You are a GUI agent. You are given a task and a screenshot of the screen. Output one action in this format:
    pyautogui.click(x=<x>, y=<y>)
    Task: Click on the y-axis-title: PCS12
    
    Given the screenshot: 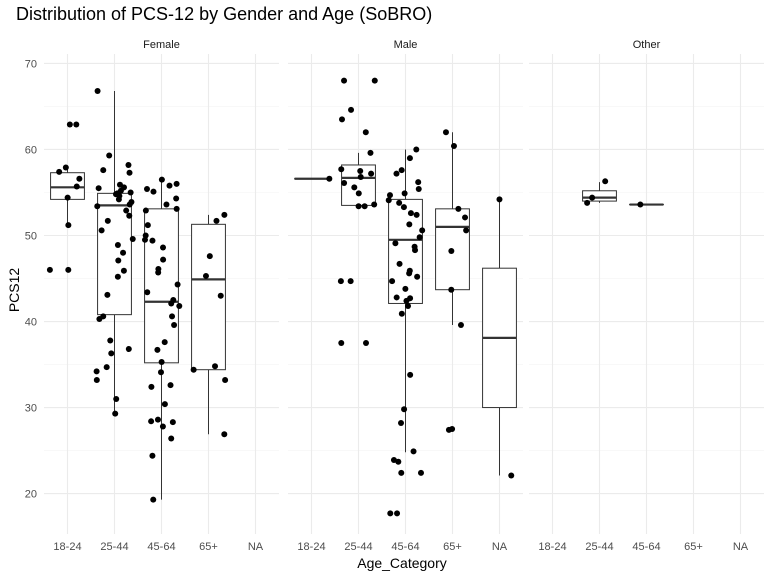 What is the action you would take?
    pyautogui.click(x=14, y=290)
    